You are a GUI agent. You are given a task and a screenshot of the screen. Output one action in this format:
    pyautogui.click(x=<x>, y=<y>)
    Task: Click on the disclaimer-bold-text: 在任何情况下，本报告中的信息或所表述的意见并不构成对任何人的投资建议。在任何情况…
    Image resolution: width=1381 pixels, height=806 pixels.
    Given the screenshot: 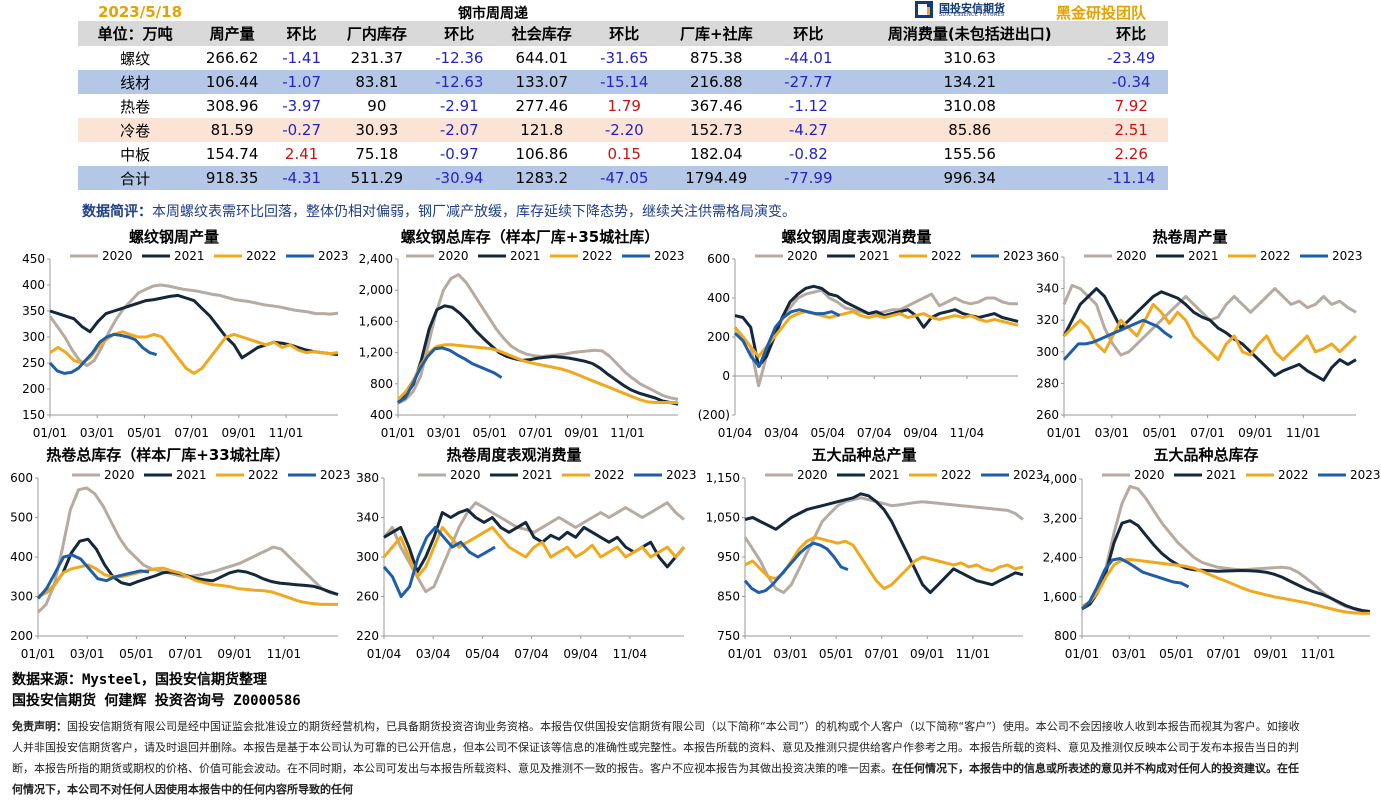 What is the action you would take?
    pyautogui.click(x=655, y=779)
    